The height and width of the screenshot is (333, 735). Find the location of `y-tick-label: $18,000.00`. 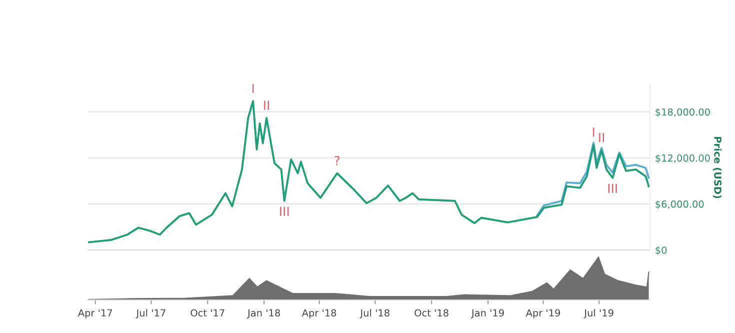

y-tick-label: $18,000.00 is located at coordinates (683, 112).